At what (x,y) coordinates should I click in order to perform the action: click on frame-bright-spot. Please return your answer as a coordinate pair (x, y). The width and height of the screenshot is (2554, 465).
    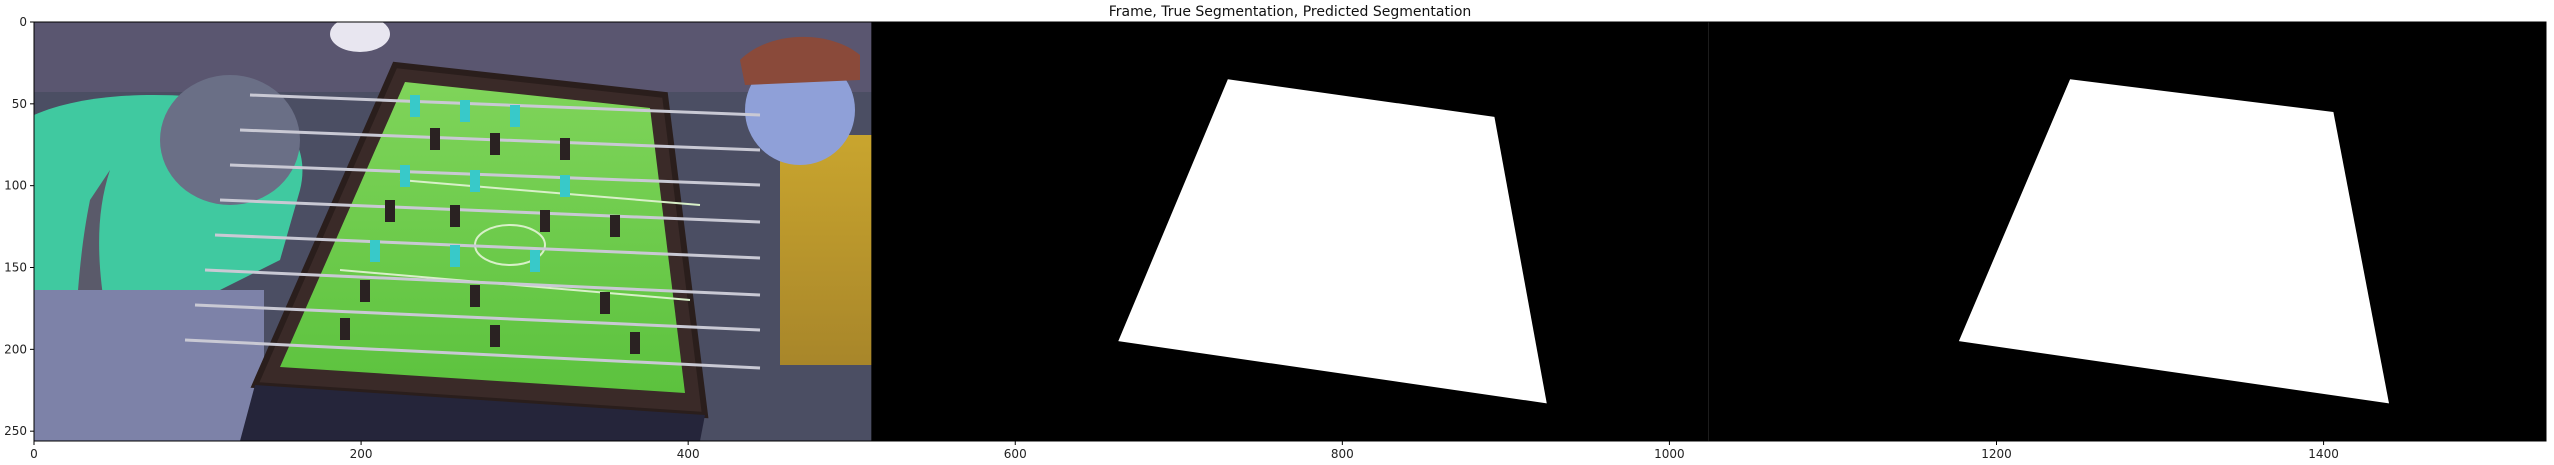
    Looking at the image, I should click on (360, 37).